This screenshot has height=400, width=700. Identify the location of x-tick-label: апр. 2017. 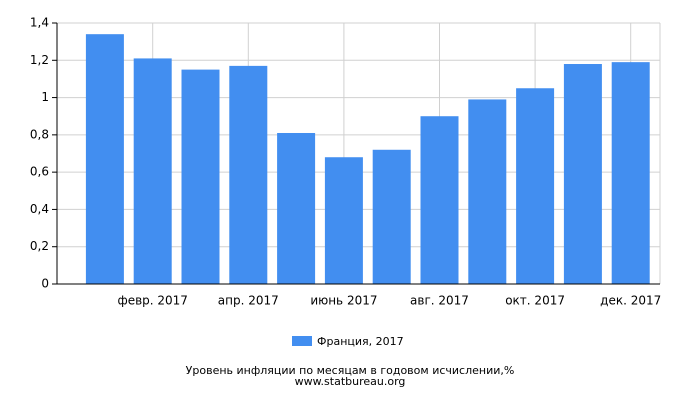
(248, 301).